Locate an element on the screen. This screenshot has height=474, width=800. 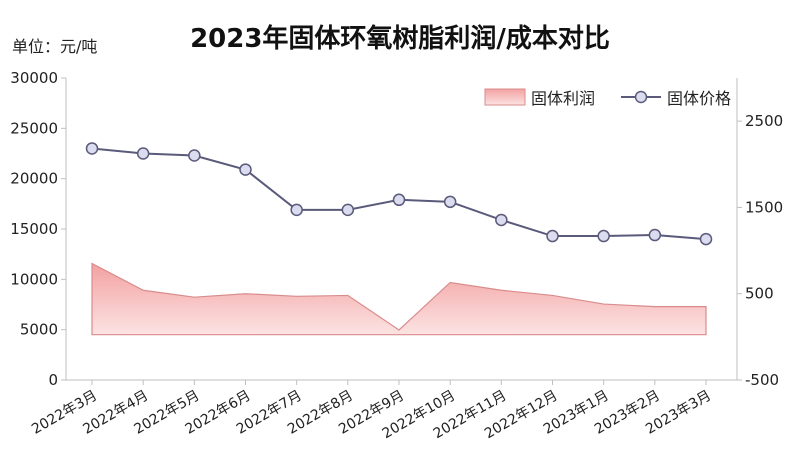
left-tick-label: 20000 is located at coordinates (34, 179).